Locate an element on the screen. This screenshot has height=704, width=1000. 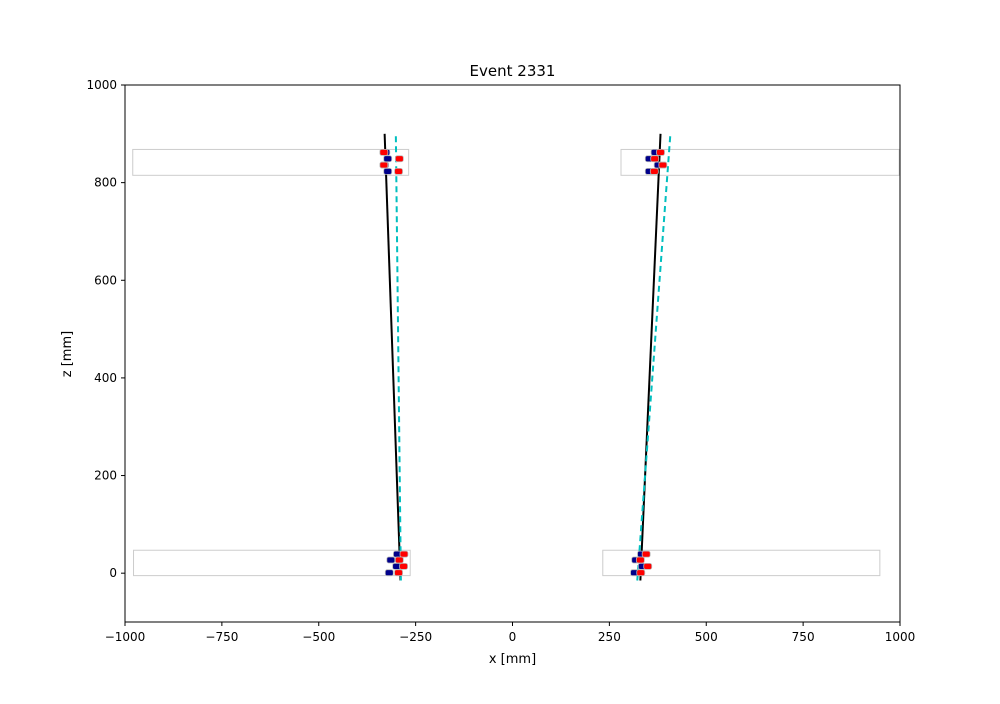
x-tick-label: −750 is located at coordinates (221, 637).